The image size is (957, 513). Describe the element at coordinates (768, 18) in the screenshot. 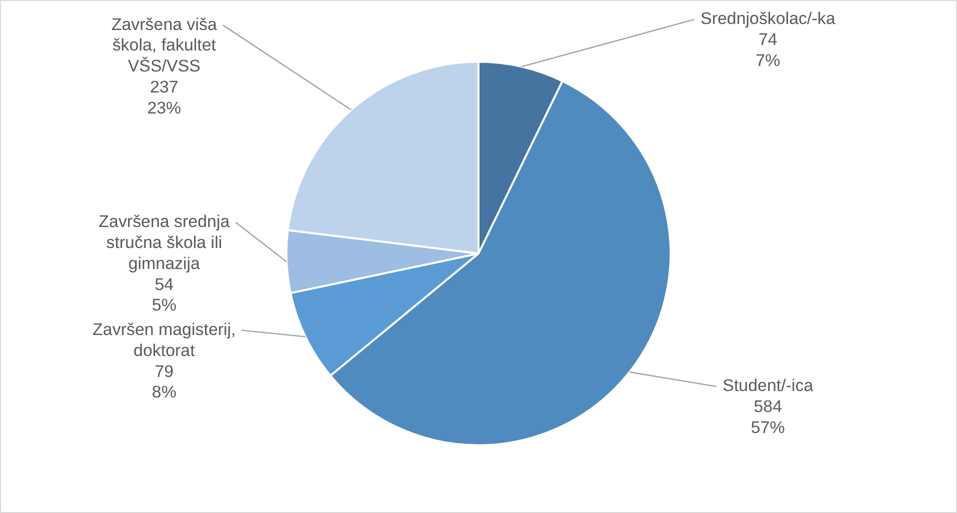

I see `slice-label: Srednjoškolac/-ka` at that location.